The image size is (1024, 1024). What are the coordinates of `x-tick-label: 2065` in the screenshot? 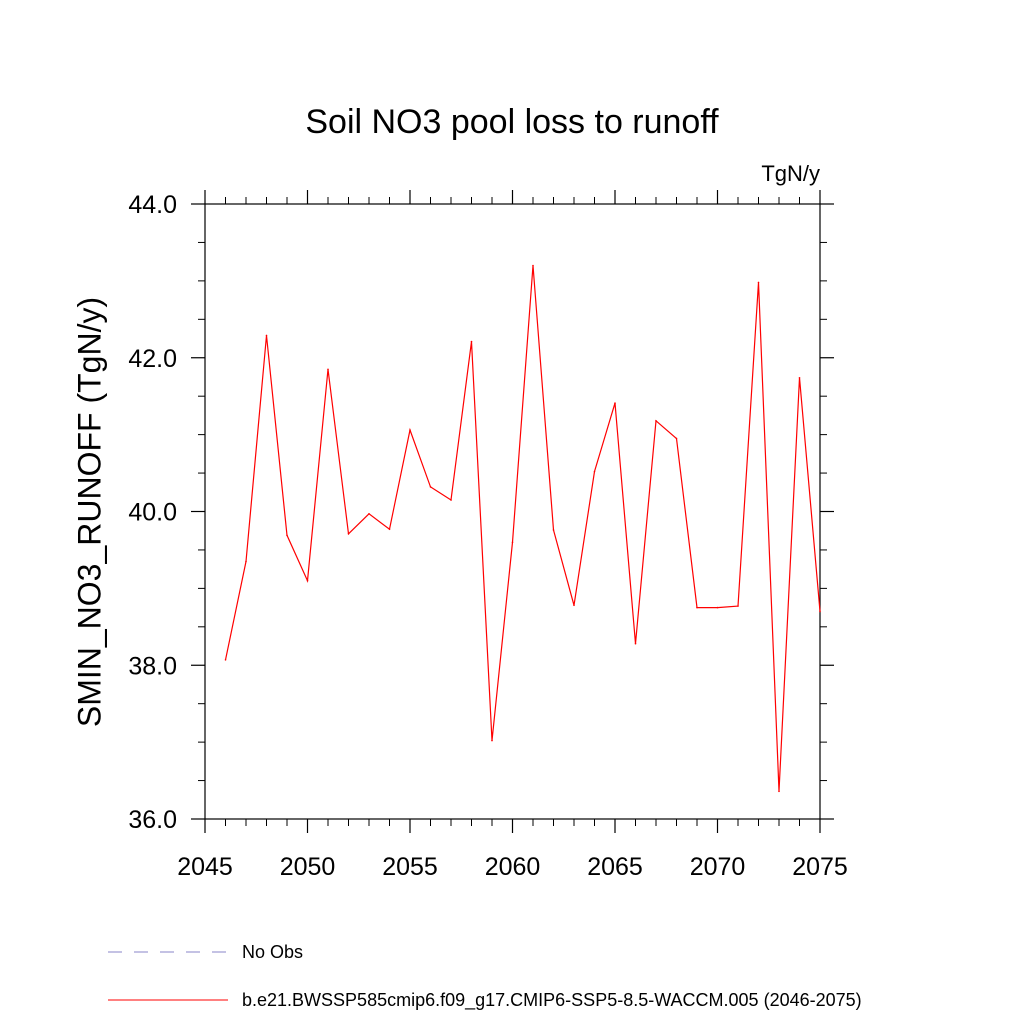 It's located at (615, 867).